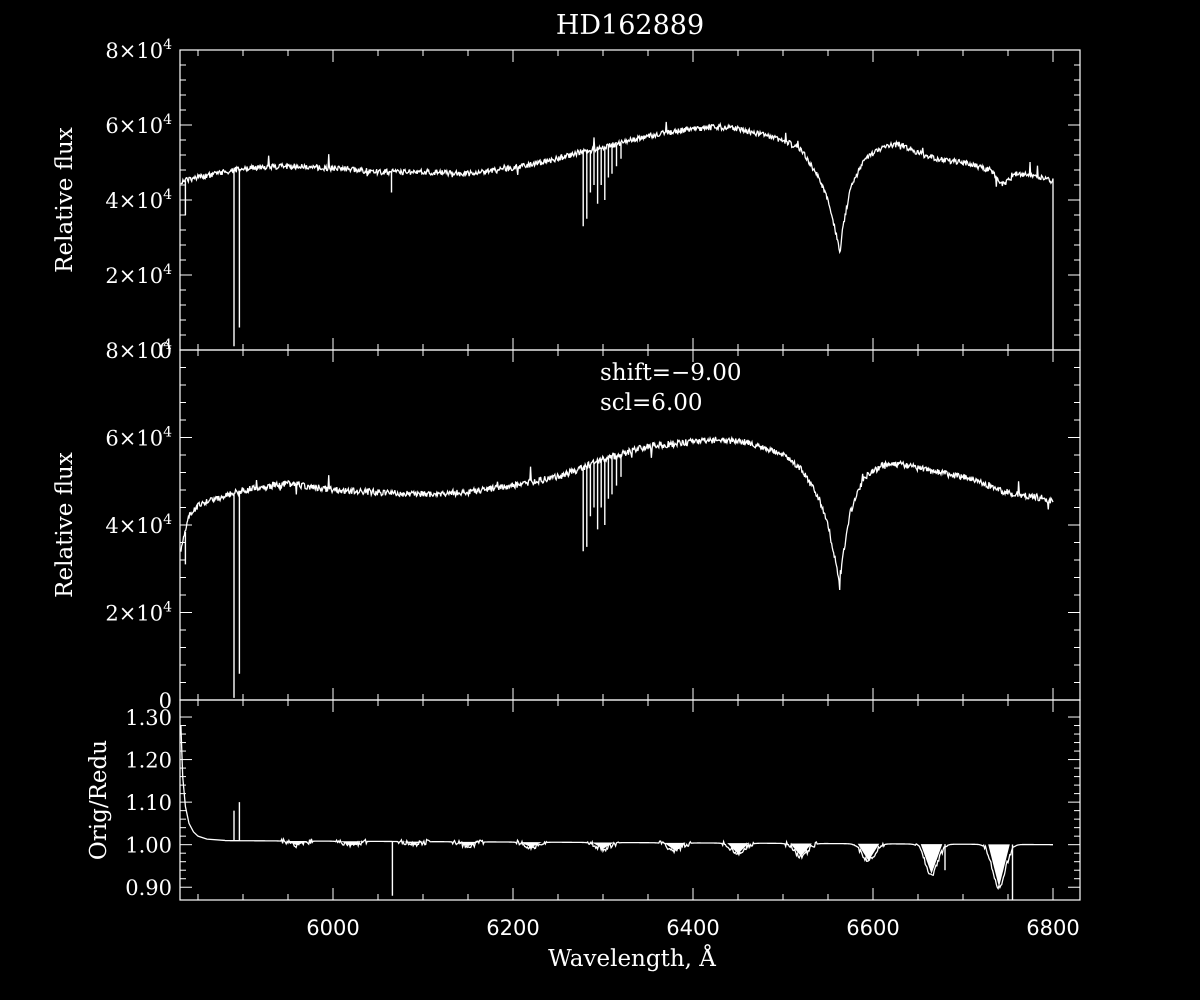 The width and height of the screenshot is (1200, 1000). What do you see at coordinates (148, 846) in the screenshot?
I see `y-tick-label-1: 1.00` at bounding box center [148, 846].